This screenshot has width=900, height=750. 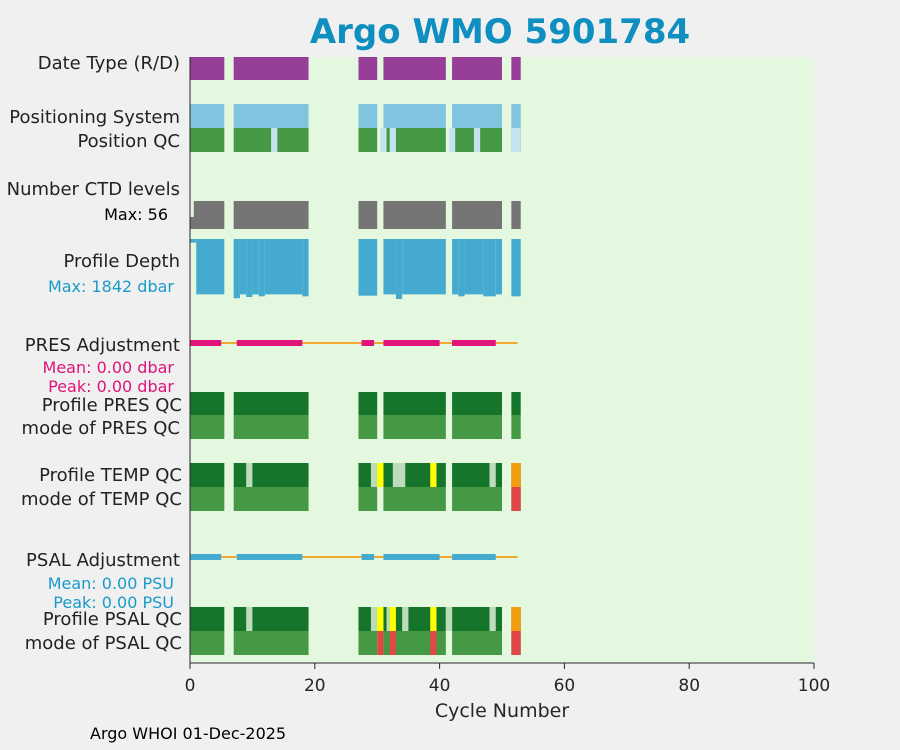 I want to click on row-label: Peak: 0.00 dbar, so click(x=111, y=386).